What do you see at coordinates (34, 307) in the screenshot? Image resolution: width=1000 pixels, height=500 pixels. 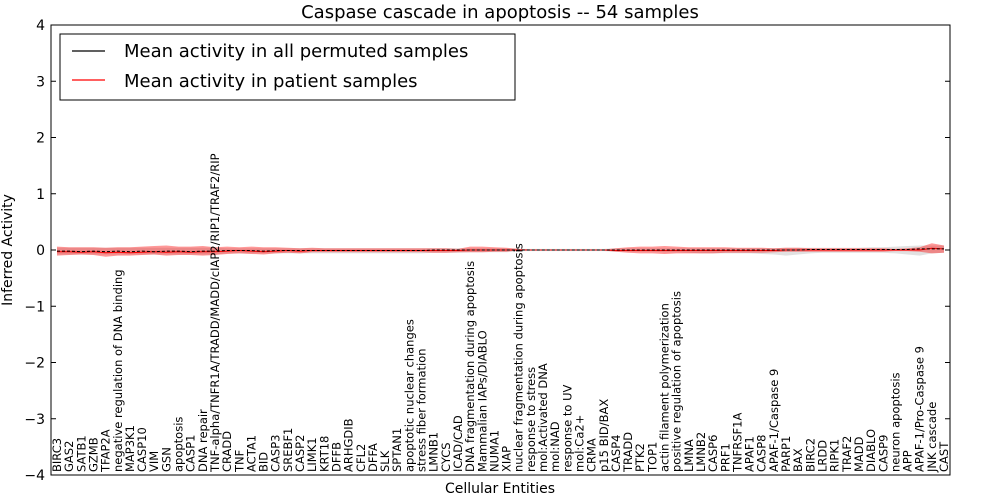 I see `y-tick-label: −1` at bounding box center [34, 307].